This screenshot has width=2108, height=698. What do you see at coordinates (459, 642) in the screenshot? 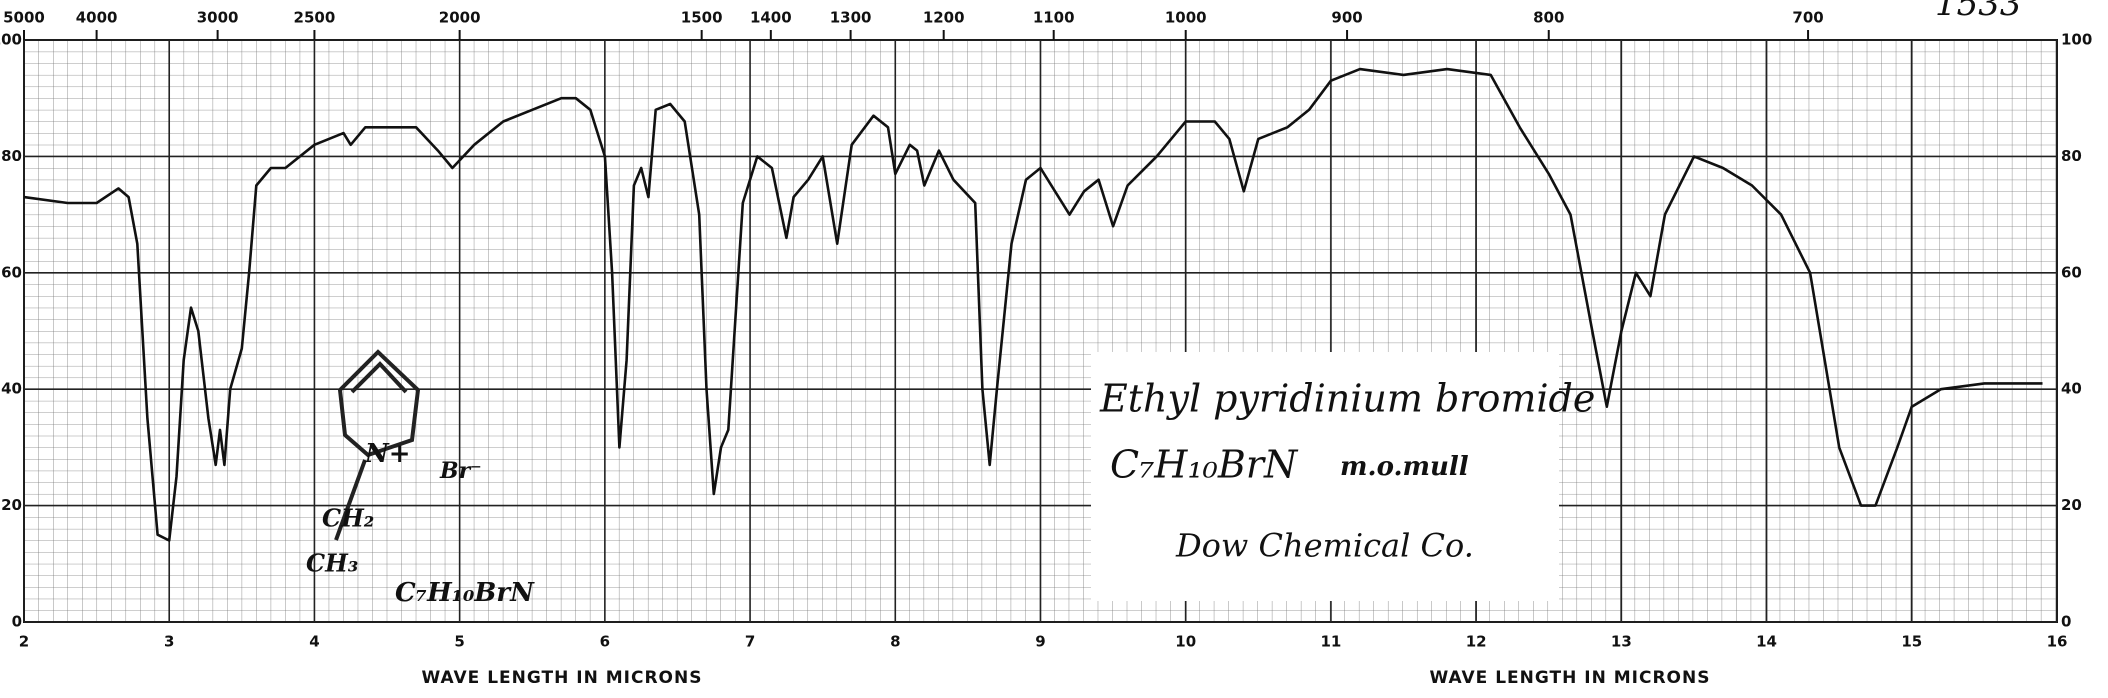
I see `x-tick-label: 5` at bounding box center [459, 642].